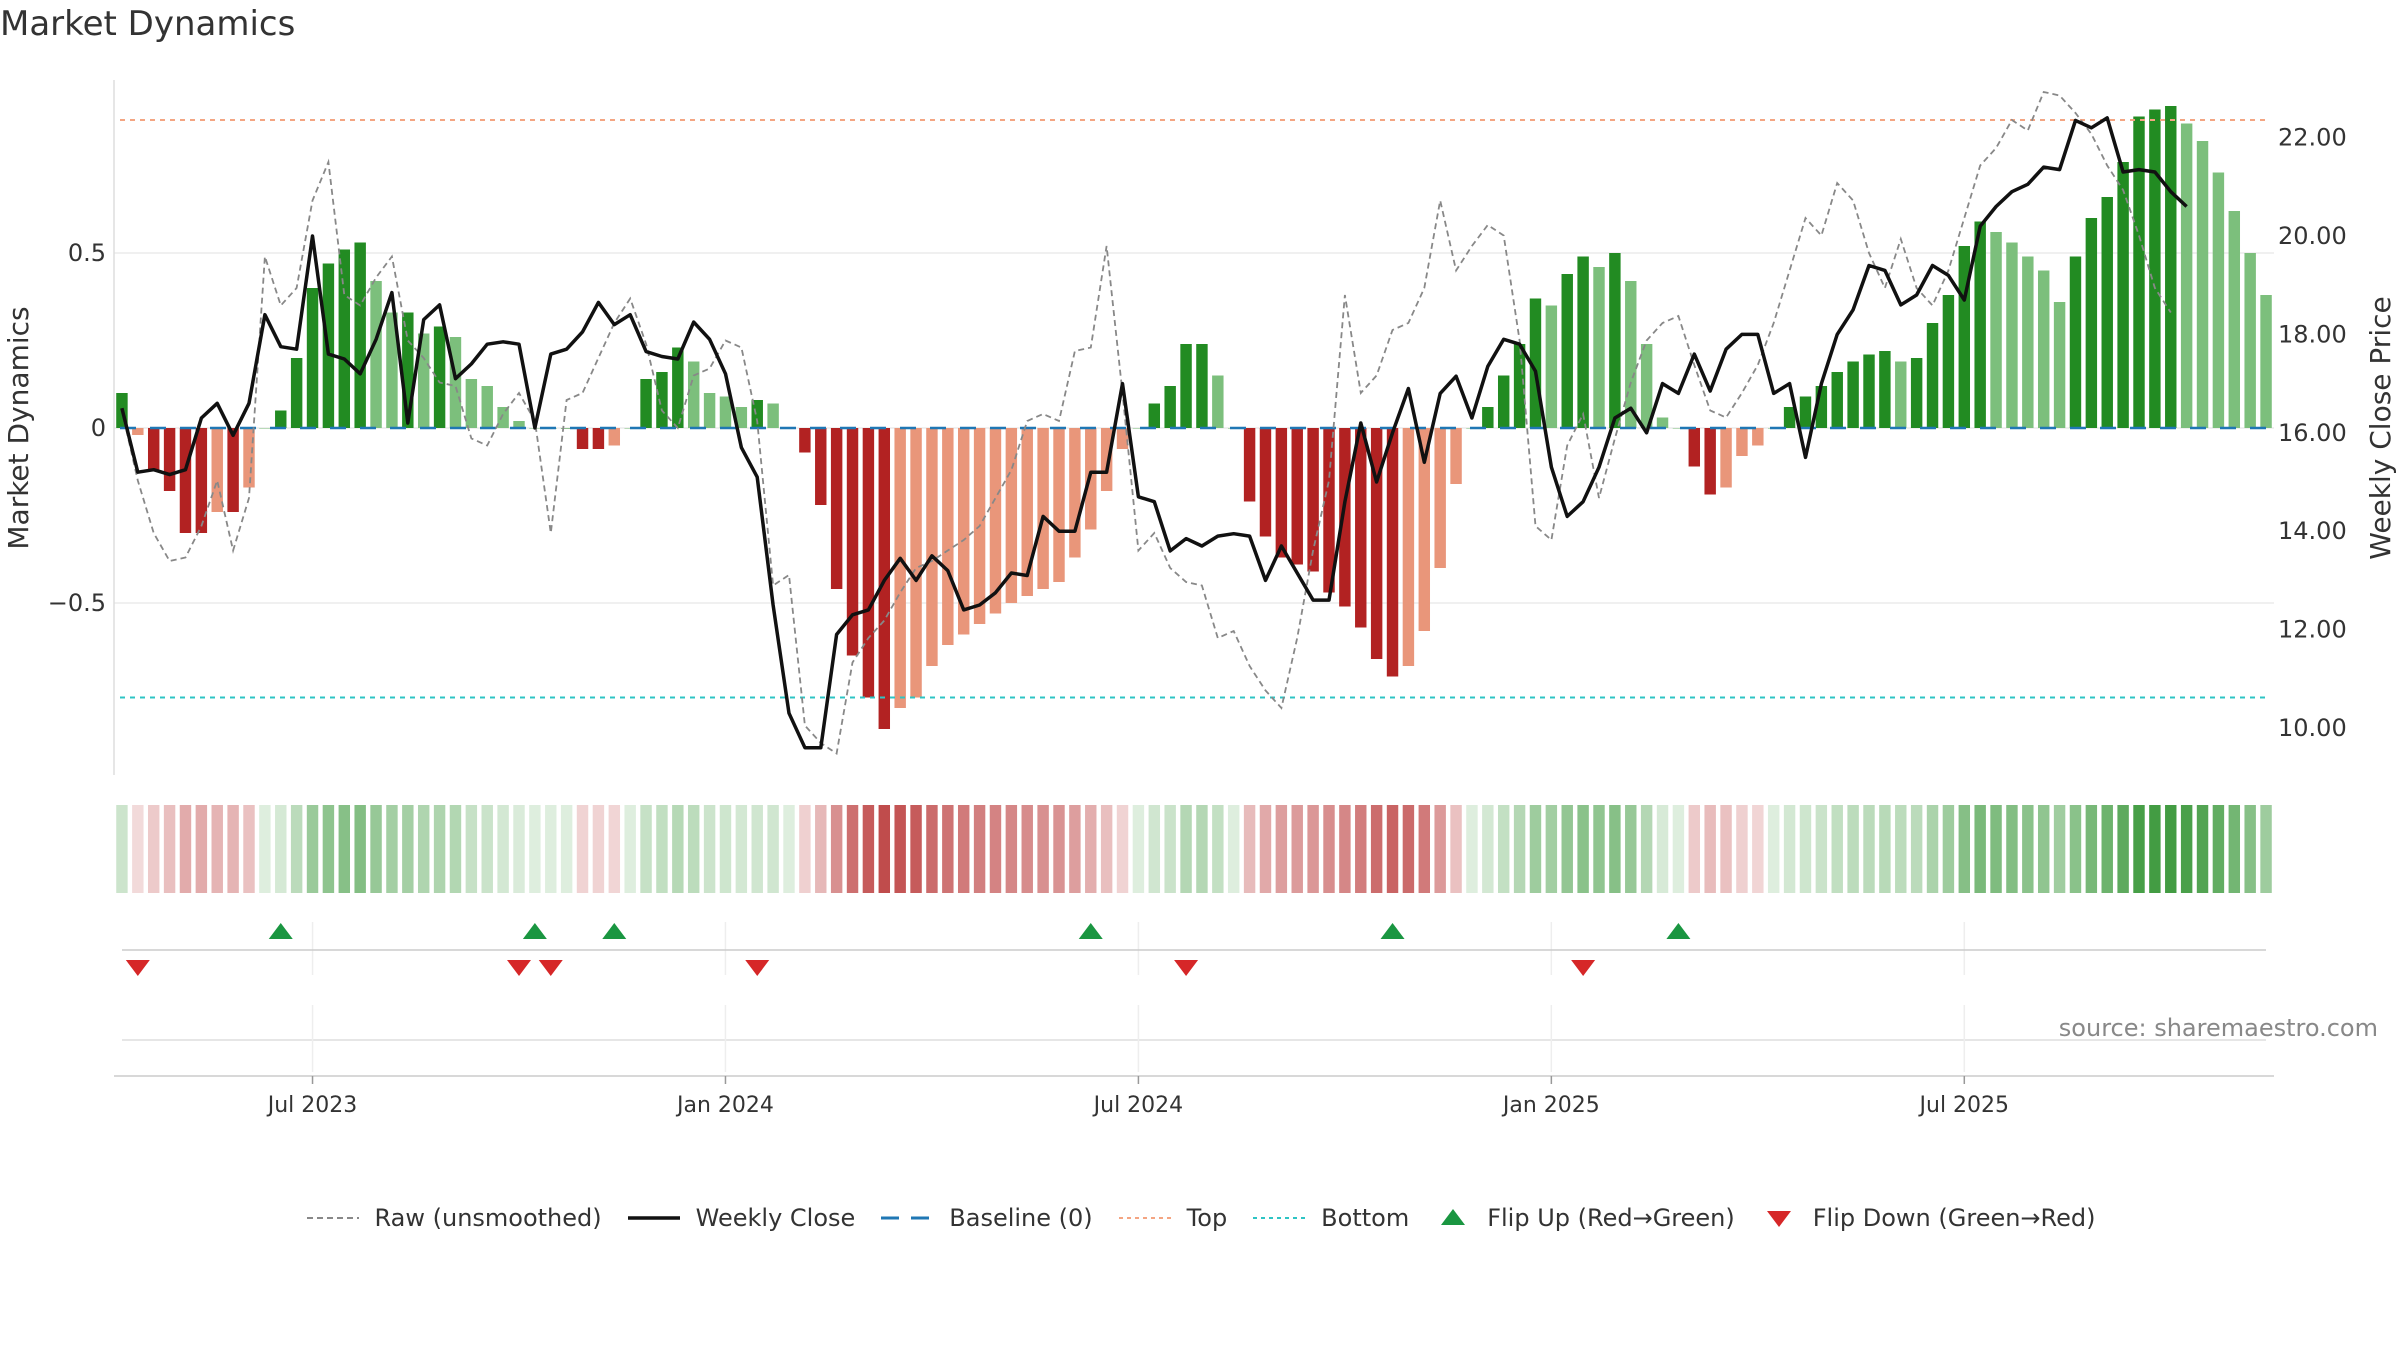  What do you see at coordinates (2312, 728) in the screenshot?
I see `y-right-tick-label: 10.00` at bounding box center [2312, 728].